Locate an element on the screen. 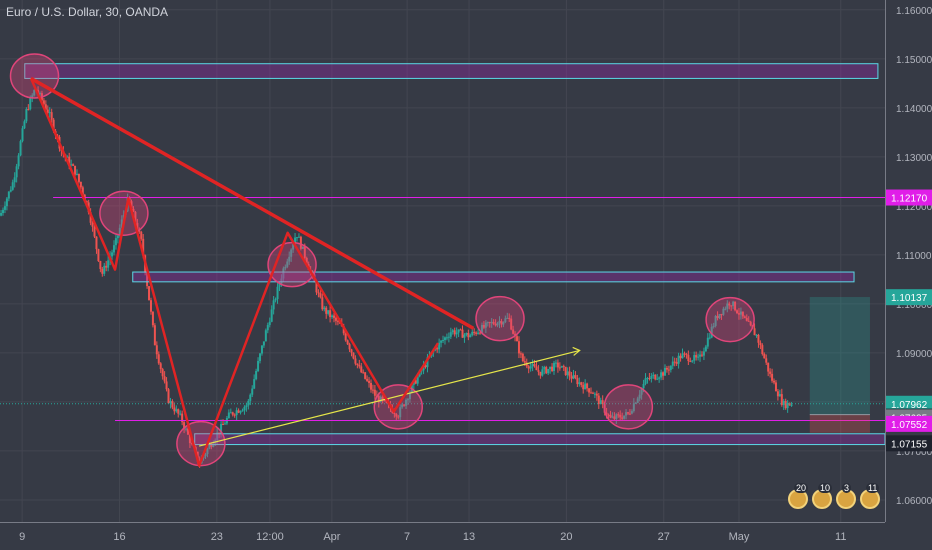  price-axis-bg is located at coordinates (908, 275).